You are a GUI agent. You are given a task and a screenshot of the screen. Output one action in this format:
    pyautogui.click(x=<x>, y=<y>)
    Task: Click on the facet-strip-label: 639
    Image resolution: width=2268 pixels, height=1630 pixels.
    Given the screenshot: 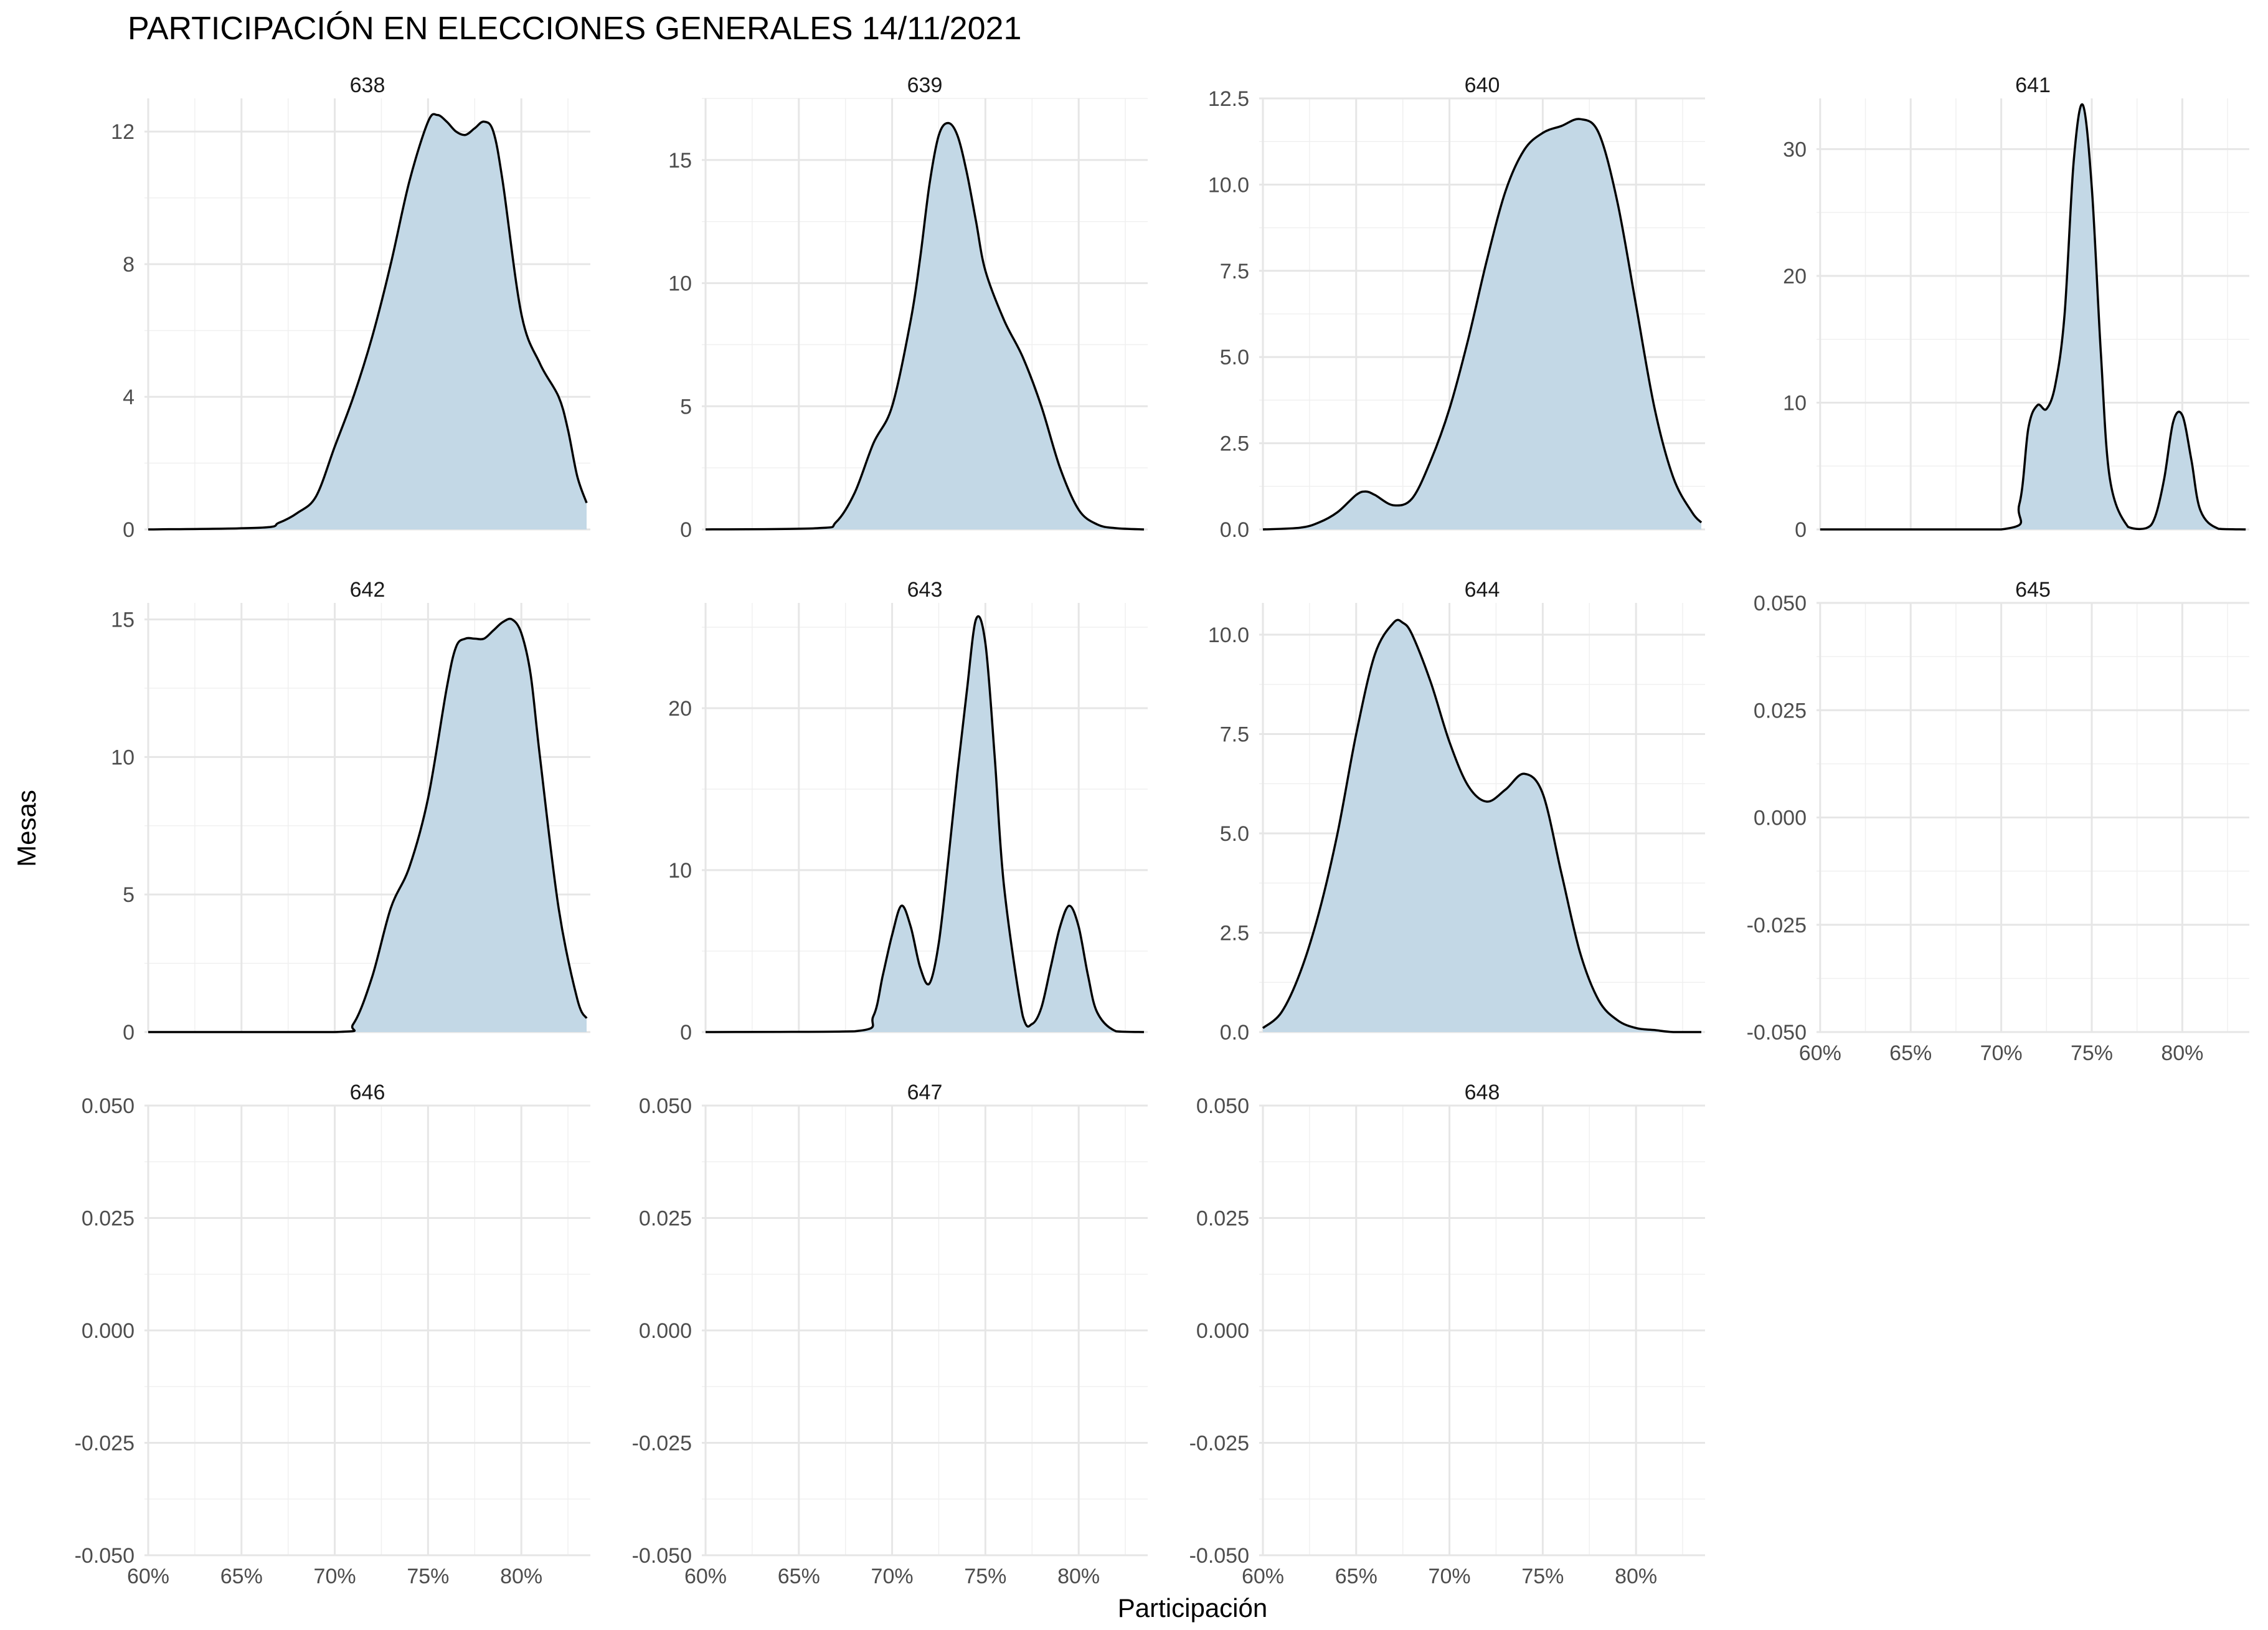 What is the action you would take?
    pyautogui.click(x=925, y=85)
    